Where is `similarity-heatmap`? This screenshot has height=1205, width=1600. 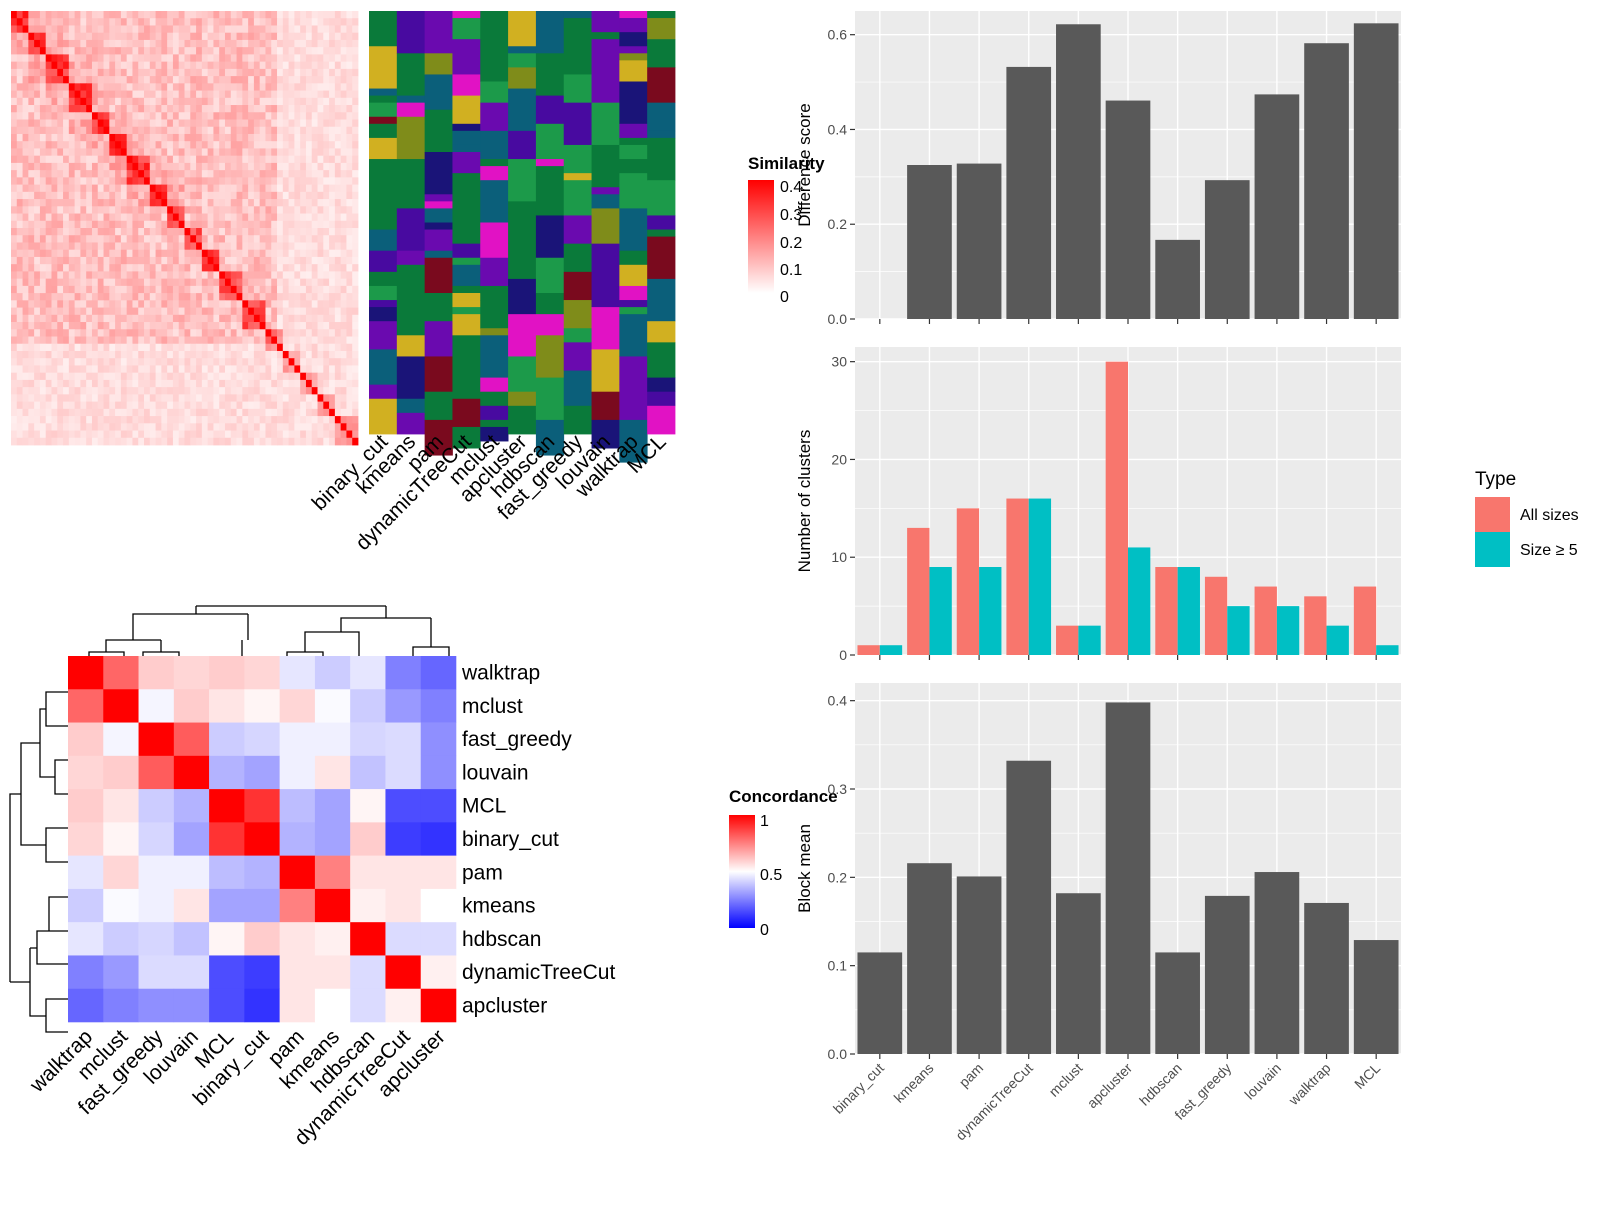
similarity-heatmap is located at coordinates (185, 228).